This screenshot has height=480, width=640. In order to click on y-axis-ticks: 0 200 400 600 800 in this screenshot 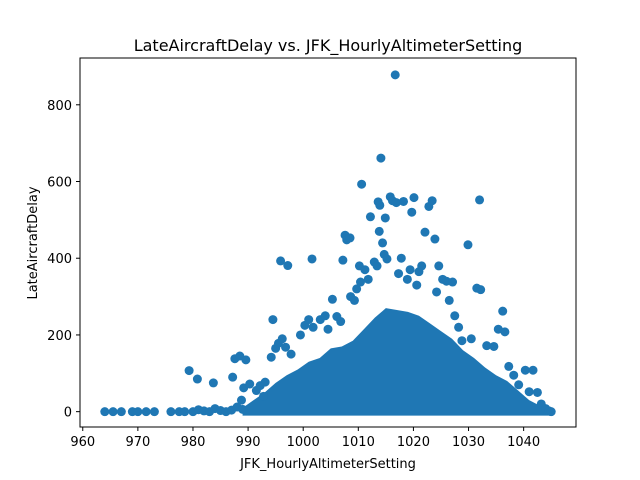, I will do `click(63, 260)`.